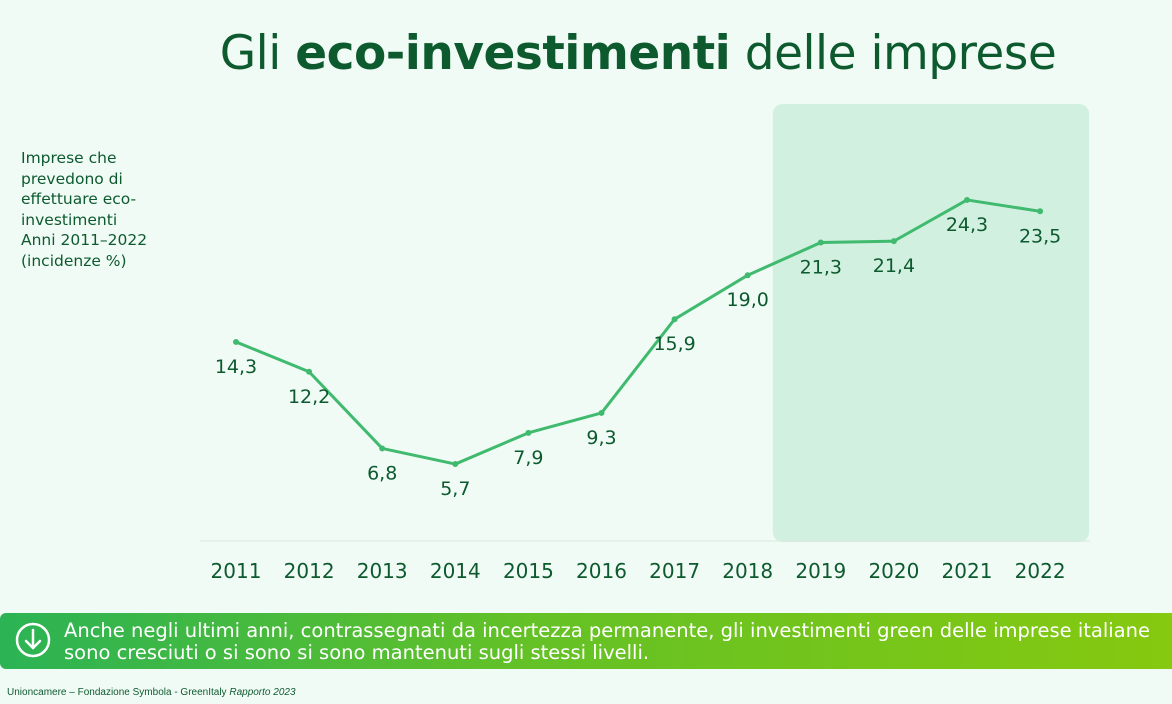  I want to click on data-label: 23,5, so click(1040, 236).